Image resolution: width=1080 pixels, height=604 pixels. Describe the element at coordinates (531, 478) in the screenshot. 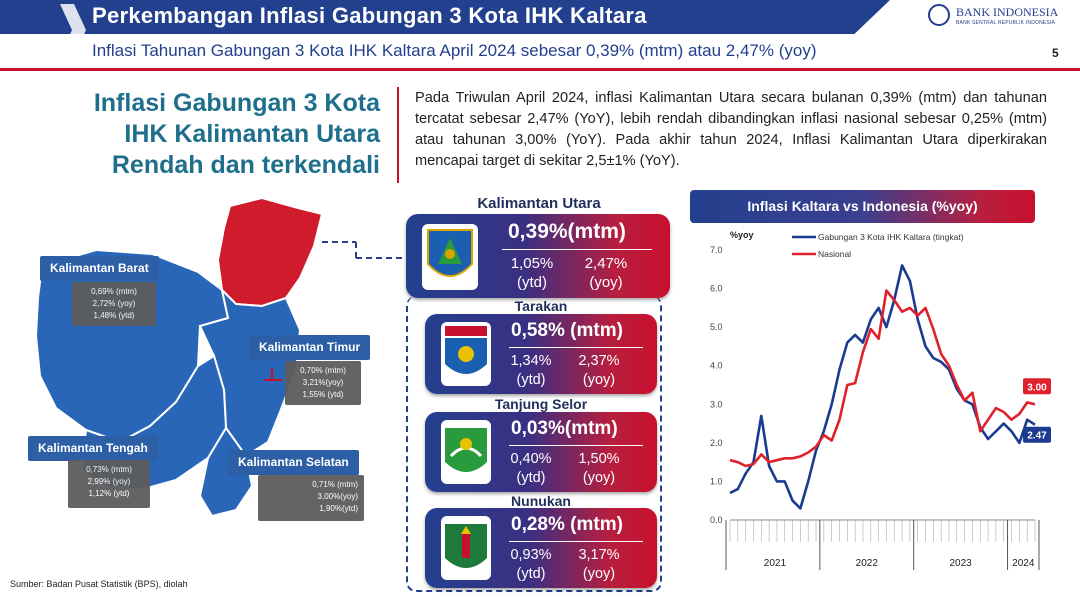

I see `tanjung-selor-ytd-label: (ytd)` at that location.